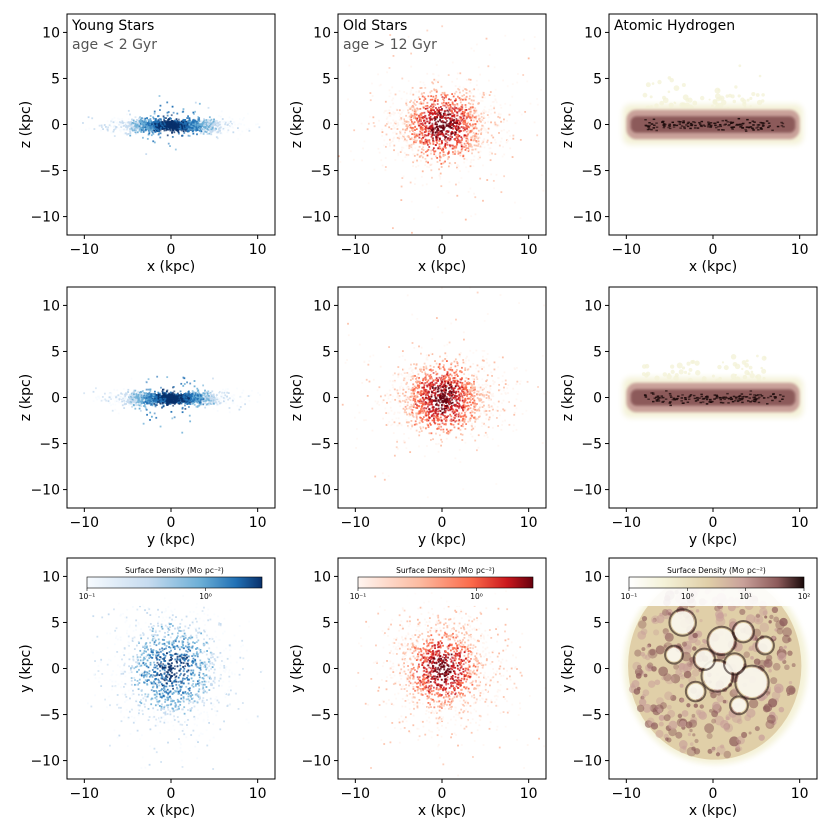  What do you see at coordinates (683, 85) in the screenshot?
I see `hi-wisp` at bounding box center [683, 85].